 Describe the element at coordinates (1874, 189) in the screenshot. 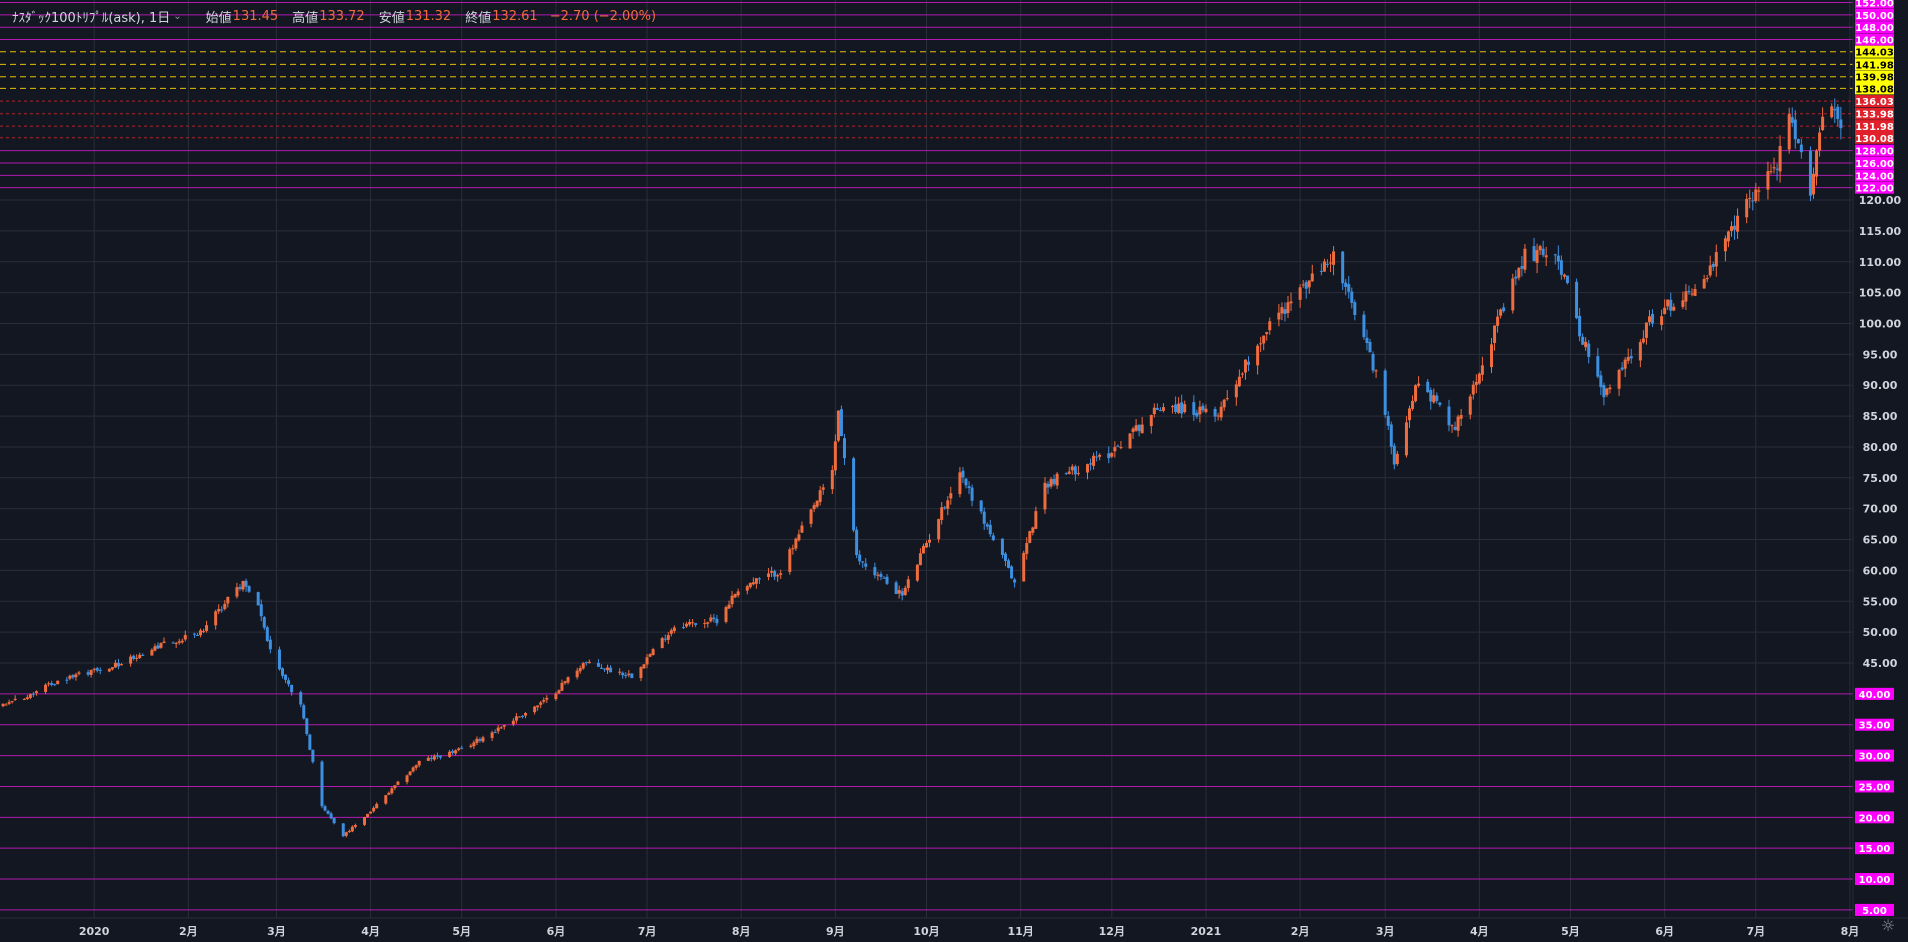

I see `price-level-label: 122.00` at that location.